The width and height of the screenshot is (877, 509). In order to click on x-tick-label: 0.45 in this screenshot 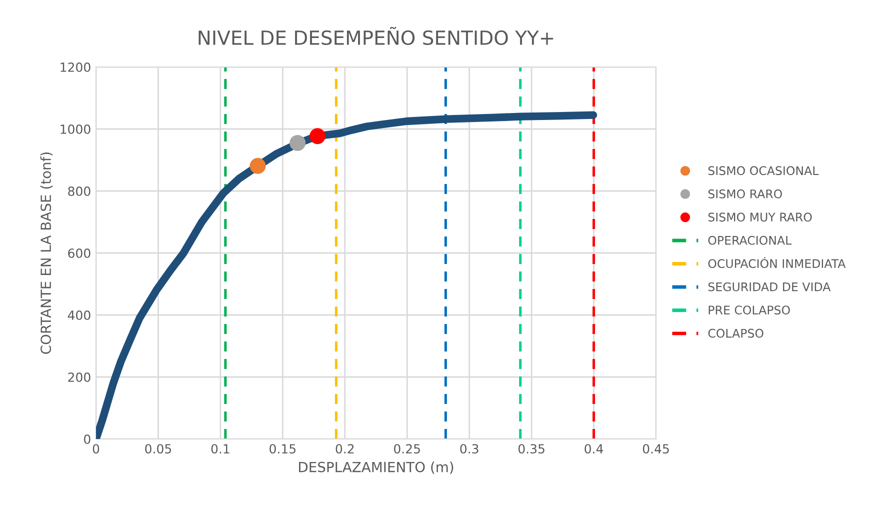, I will do `click(655, 449)`.